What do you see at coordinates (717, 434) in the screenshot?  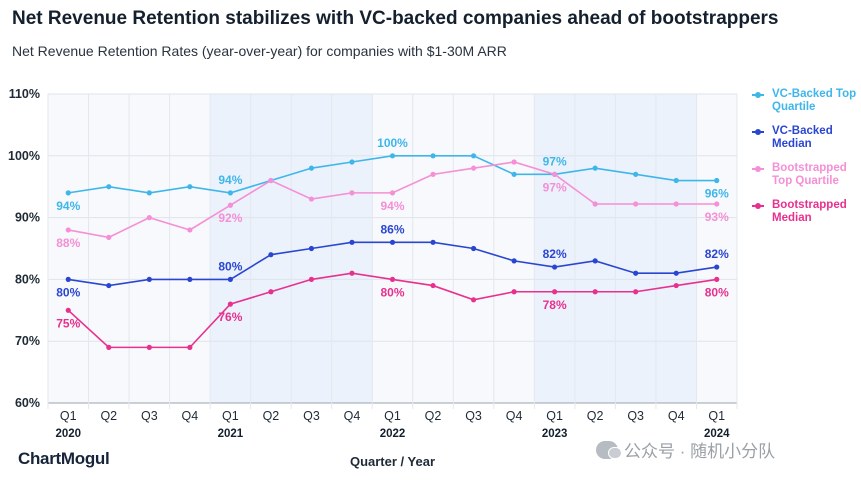 I see `year-label: 2024` at bounding box center [717, 434].